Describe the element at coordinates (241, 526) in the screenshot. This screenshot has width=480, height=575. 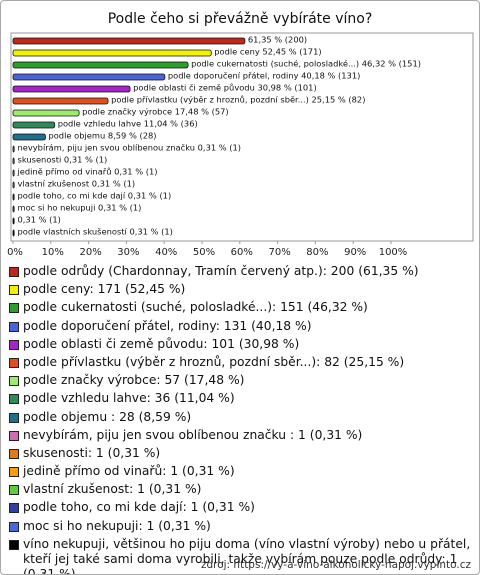
I see `legend-item: moc si ho nekupuji: 1 (0,31 %)` at that location.